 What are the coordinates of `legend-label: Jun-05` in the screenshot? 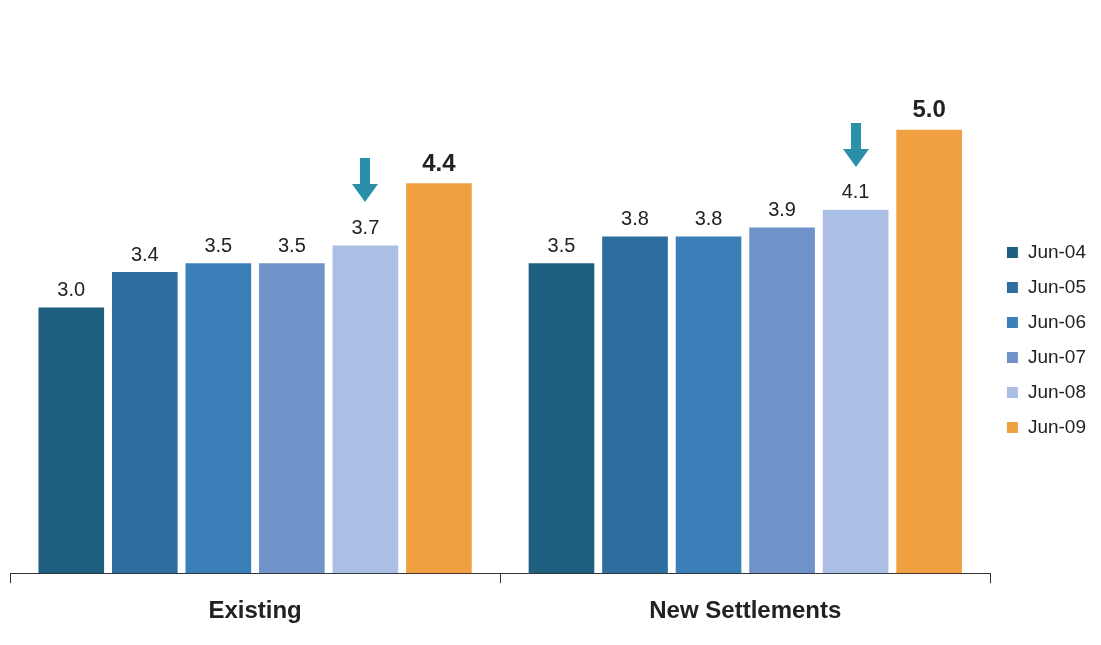 It's located at (1057, 286).